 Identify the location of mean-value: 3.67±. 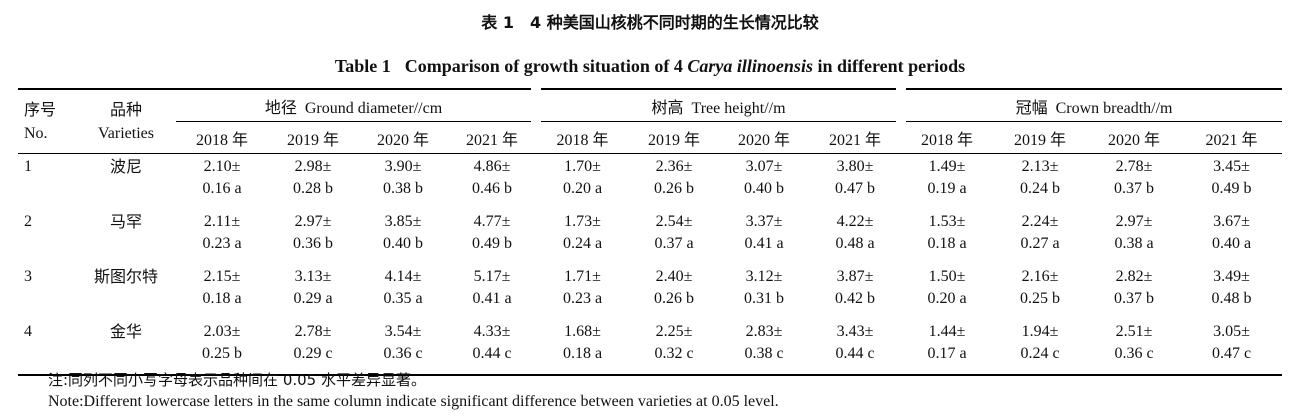
(1231, 221).